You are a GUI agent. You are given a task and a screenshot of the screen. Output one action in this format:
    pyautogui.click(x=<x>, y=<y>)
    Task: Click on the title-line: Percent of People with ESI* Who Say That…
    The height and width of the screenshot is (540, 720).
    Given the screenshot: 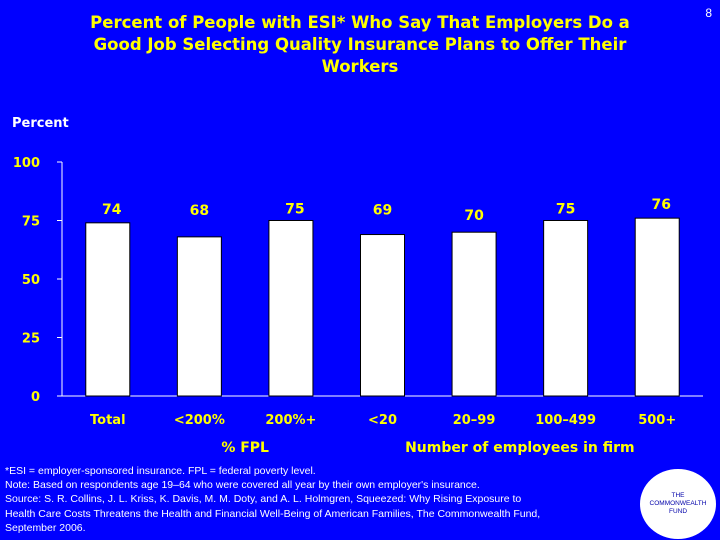 What is the action you would take?
    pyautogui.click(x=360, y=22)
    